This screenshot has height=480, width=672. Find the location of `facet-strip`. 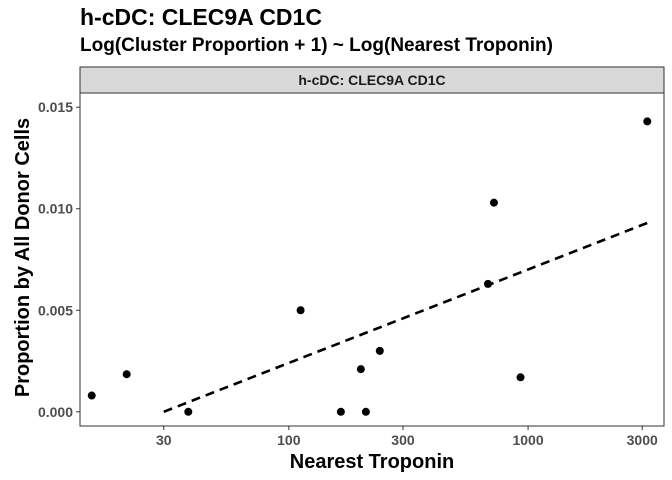

facet-strip is located at coordinates (372, 80).